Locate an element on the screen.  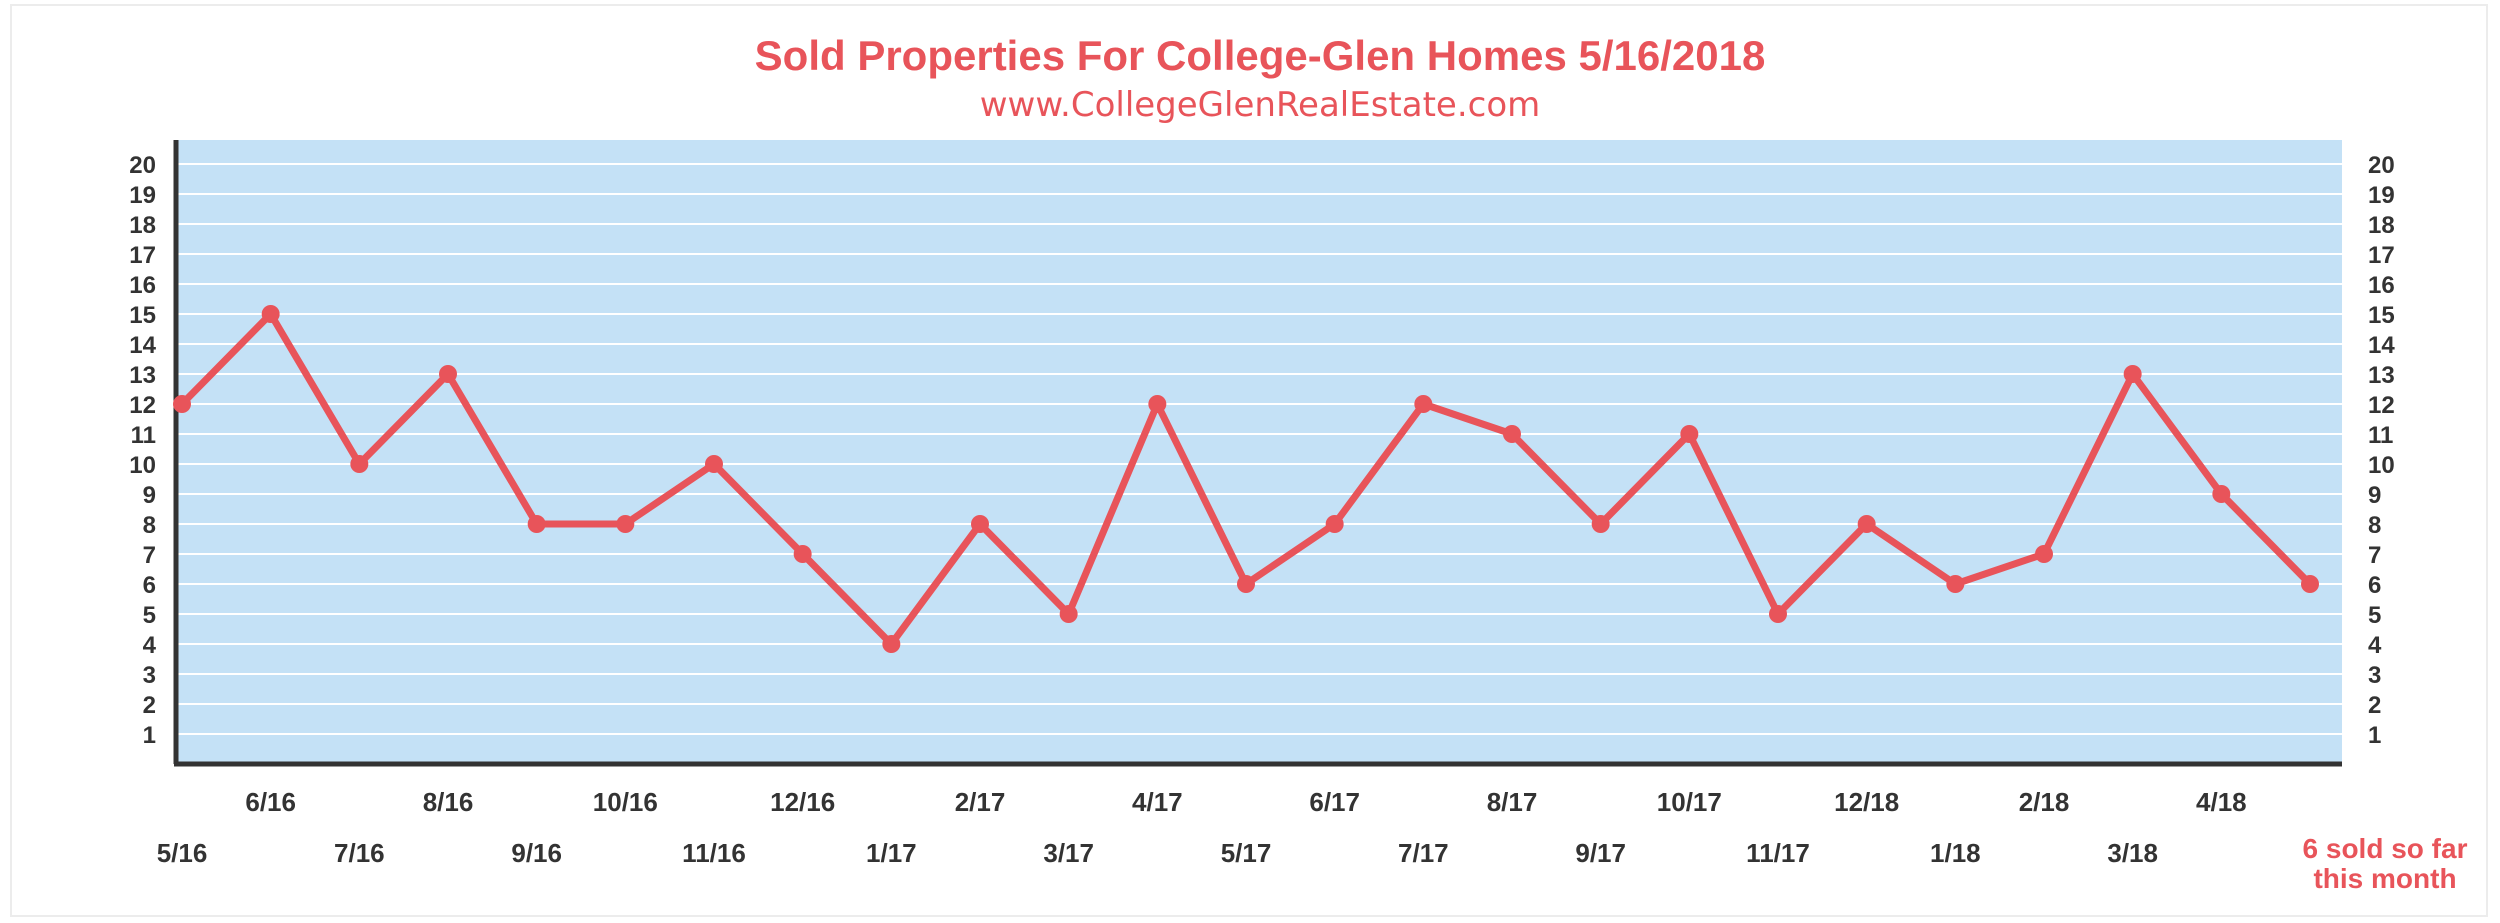
data-point-11/17 is located at coordinates (1778, 614).